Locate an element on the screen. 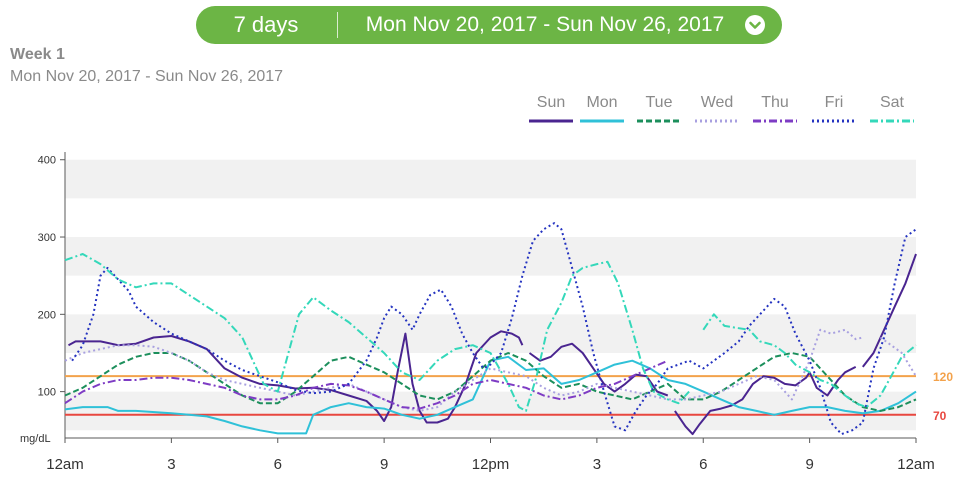 Image resolution: width=959 pixels, height=497 pixels. y-tick-label: 100 is located at coordinates (47, 393).